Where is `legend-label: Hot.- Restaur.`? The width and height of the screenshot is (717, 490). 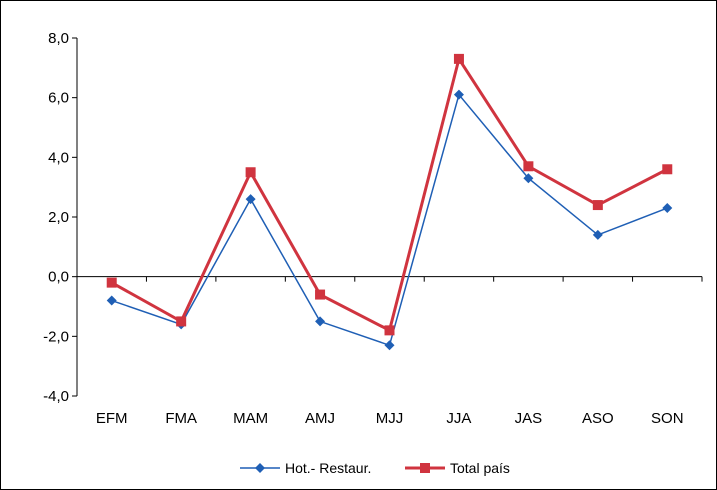 legend-label: Hot.- Restaur. is located at coordinates (328, 468).